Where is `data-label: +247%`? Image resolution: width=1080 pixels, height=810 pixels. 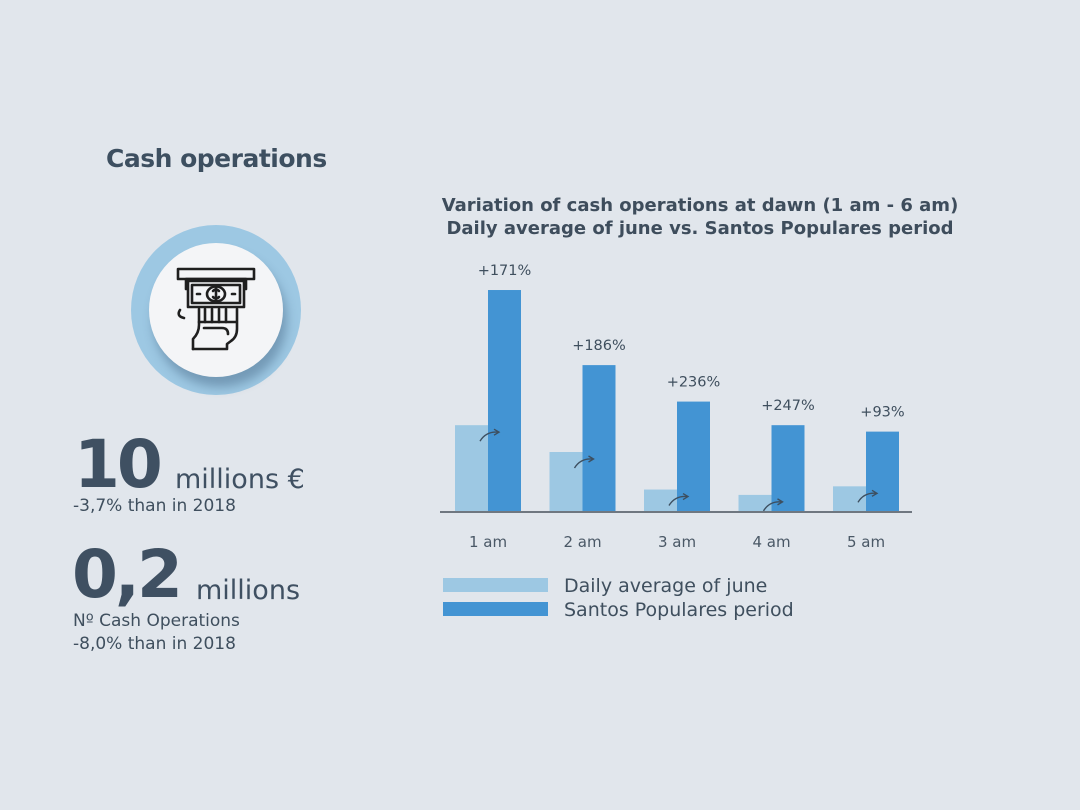 data-label: +247% is located at coordinates (788, 406).